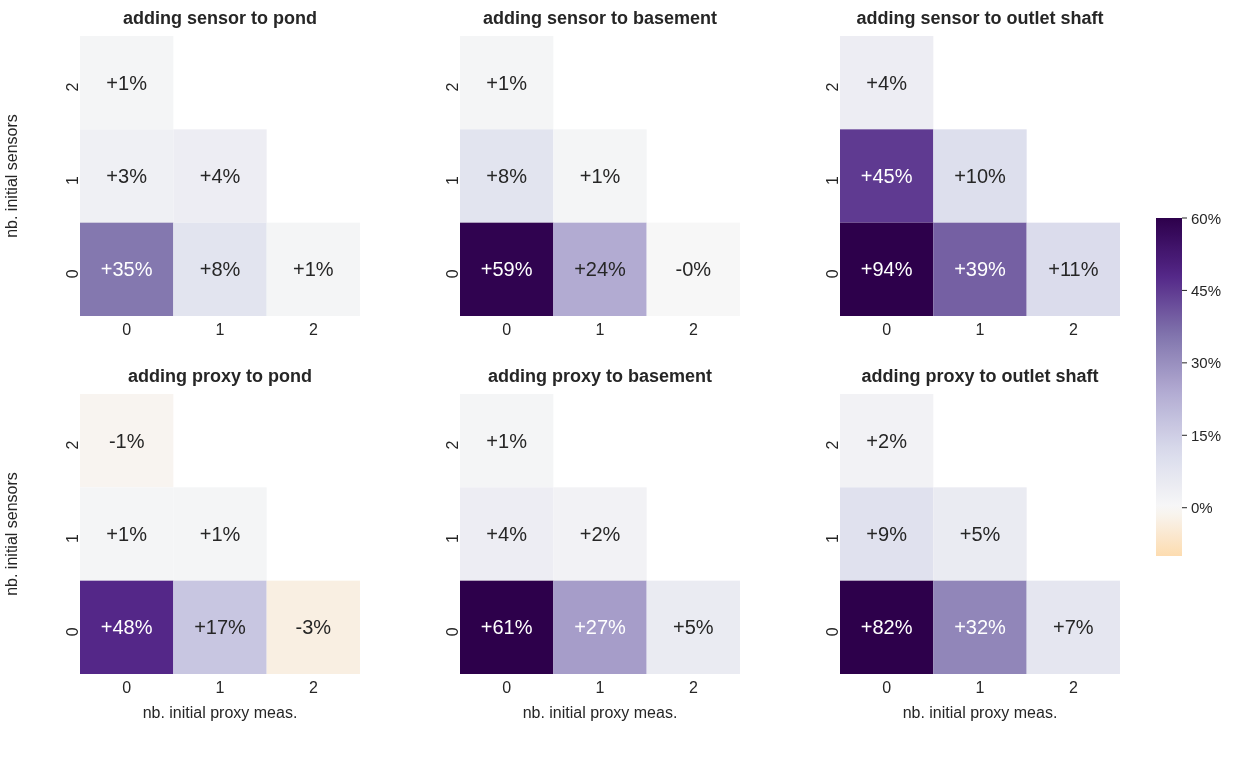 The width and height of the screenshot is (1245, 776). I want to click on data-label: +24%, so click(600, 269).